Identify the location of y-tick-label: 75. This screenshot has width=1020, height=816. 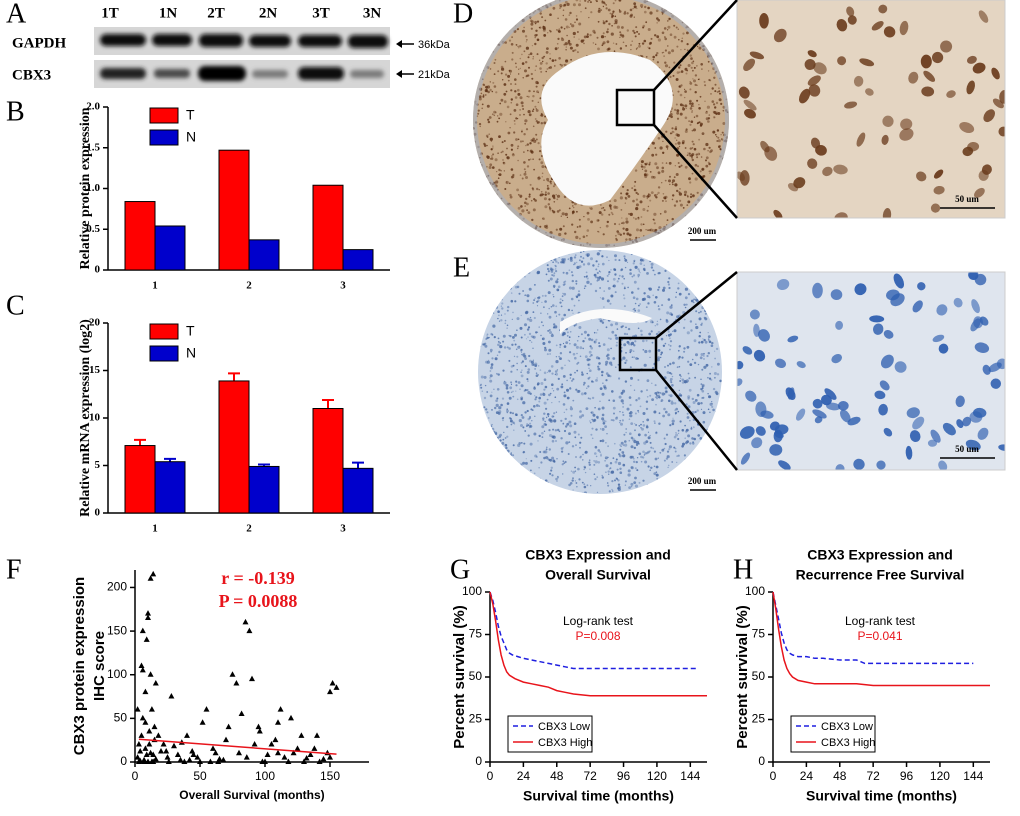
(476, 634).